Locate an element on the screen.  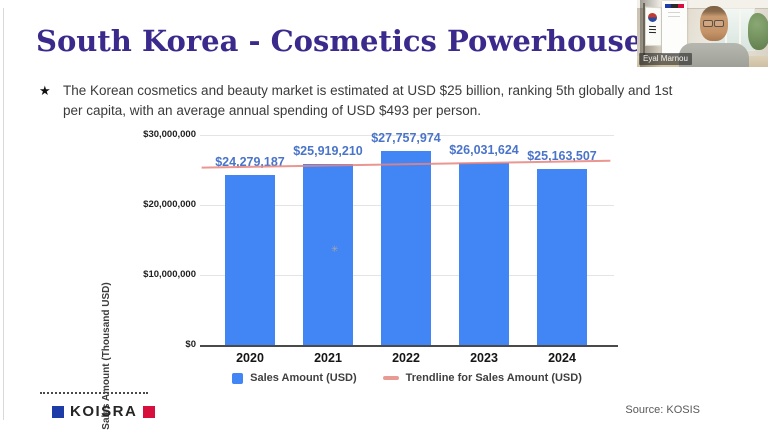
bar-data-label: $25,919,210 is located at coordinates (328, 151).